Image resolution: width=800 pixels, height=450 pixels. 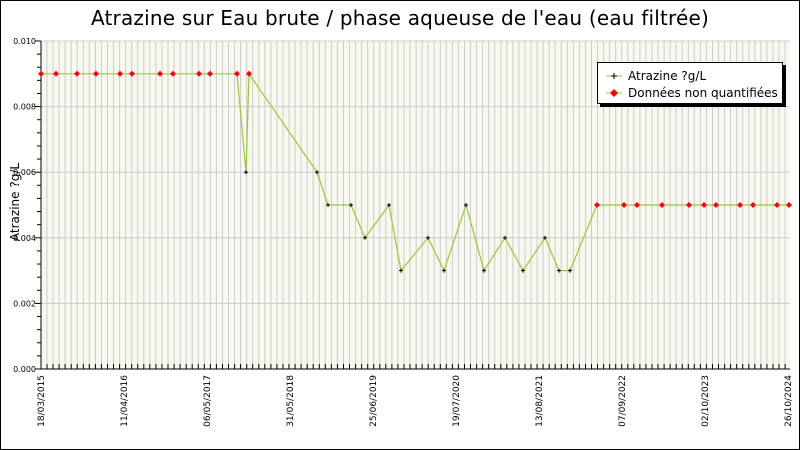 What do you see at coordinates (24, 172) in the screenshot?
I see `y-tick-label: 0.006` at bounding box center [24, 172].